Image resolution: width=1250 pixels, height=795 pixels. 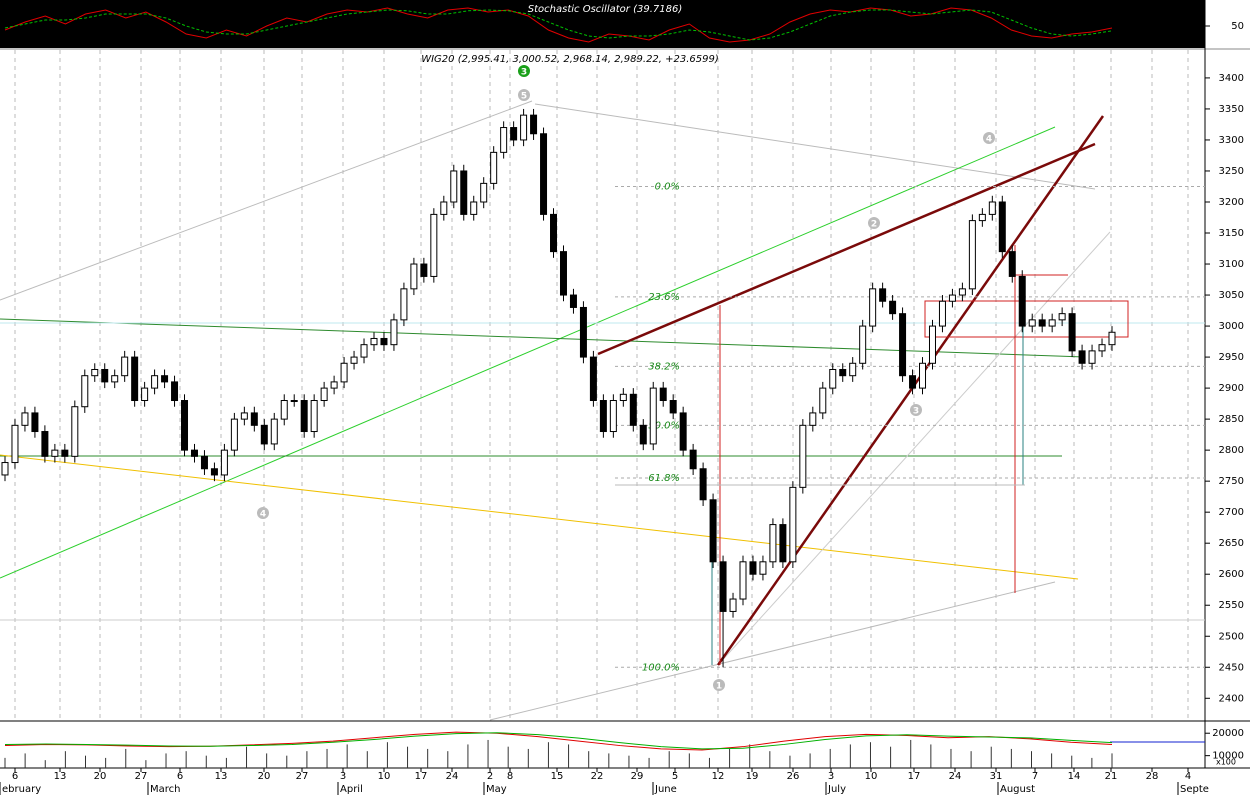 What do you see at coordinates (637, 776) in the screenshot?
I see `x-tick-label: 29` at bounding box center [637, 776].